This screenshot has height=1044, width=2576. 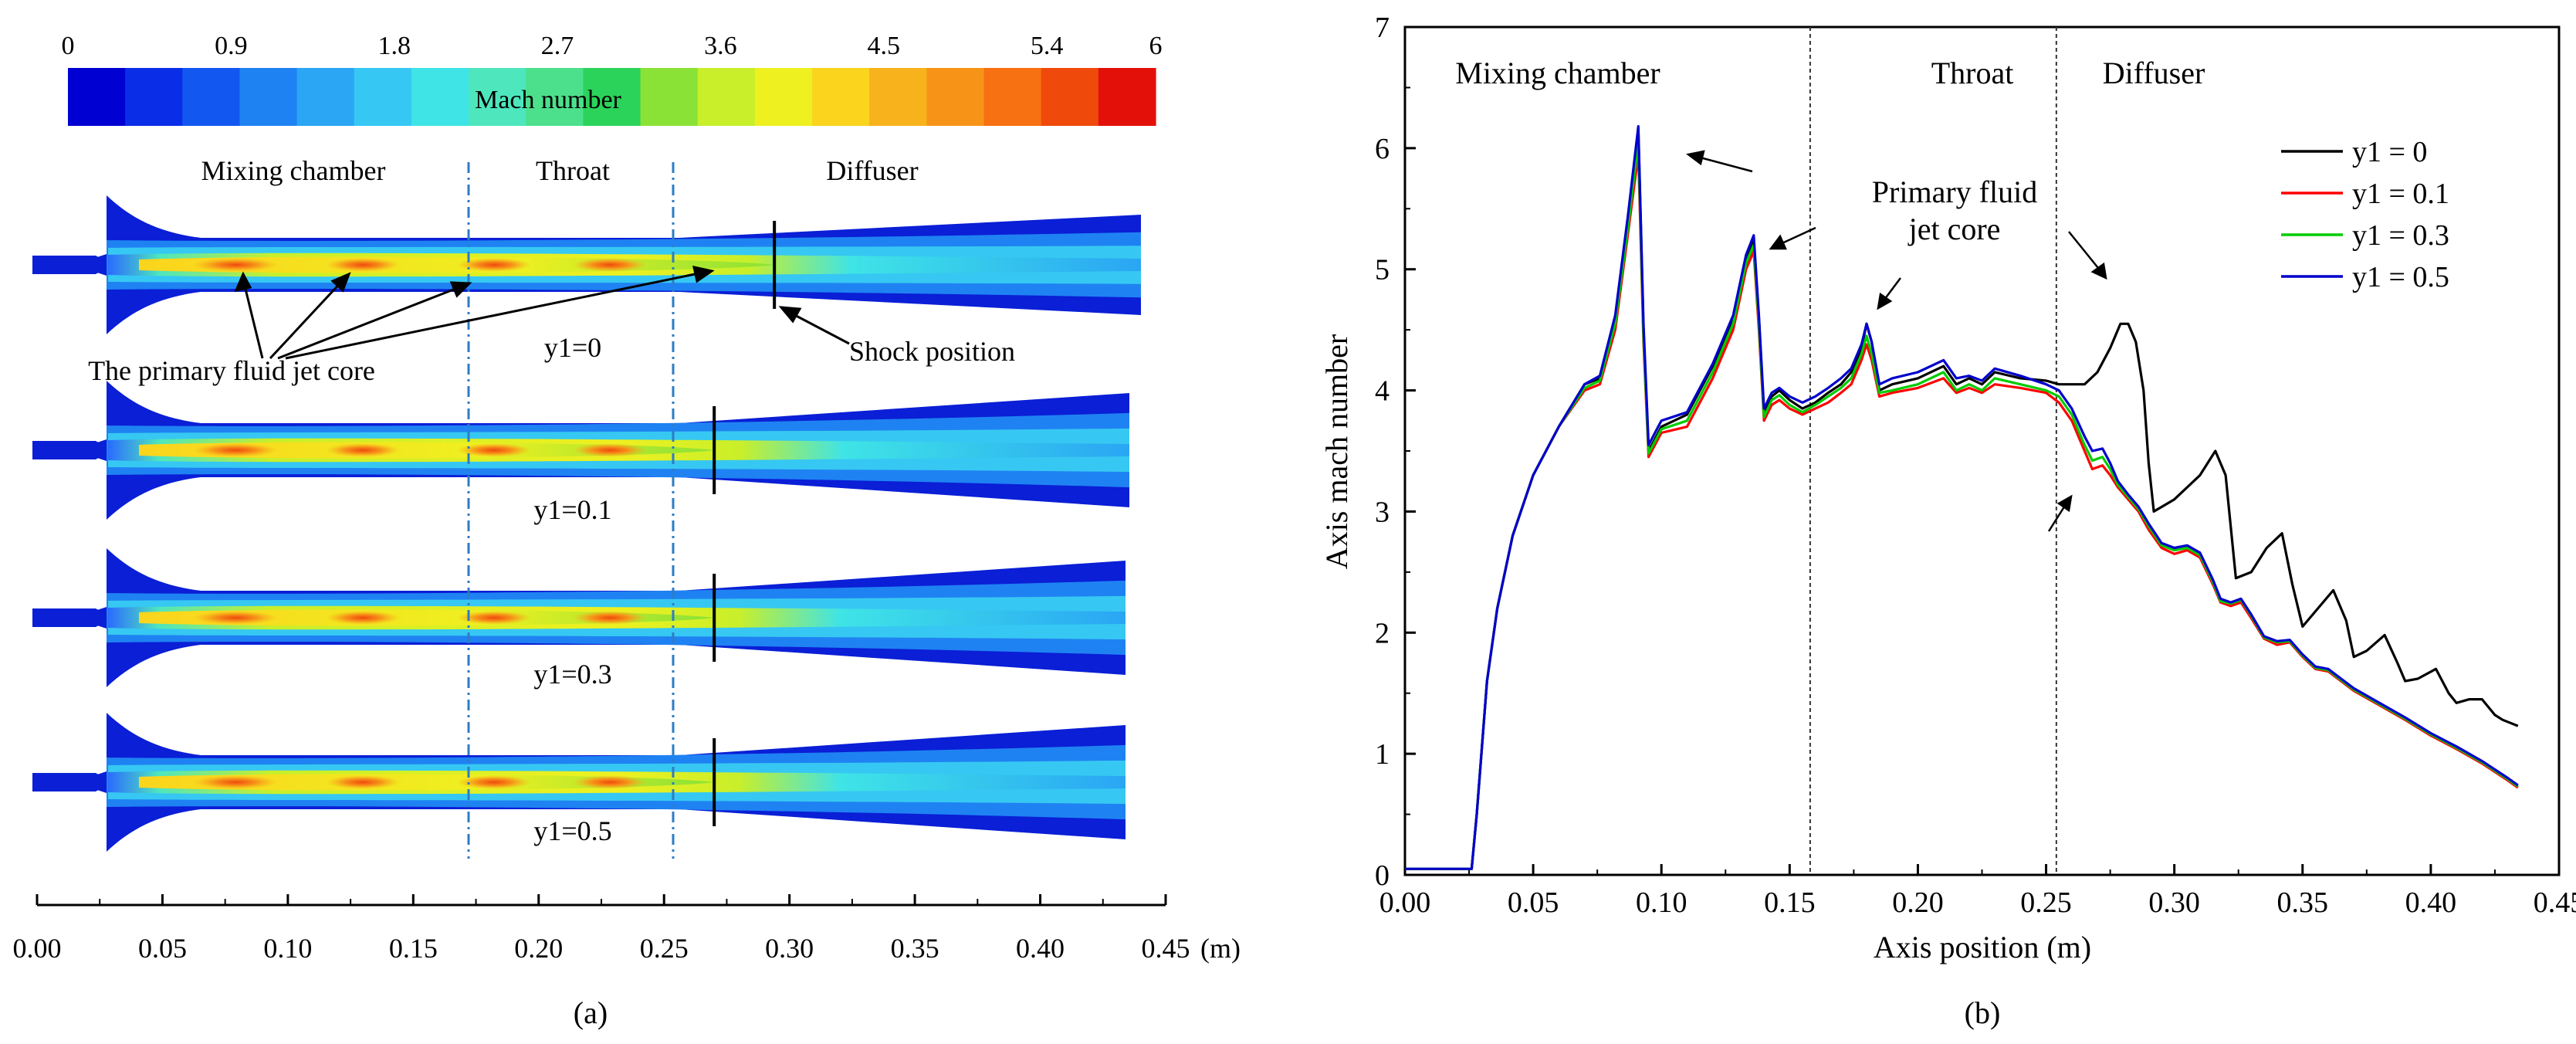 I want to click on region-dividers, so click(x=1933, y=451).